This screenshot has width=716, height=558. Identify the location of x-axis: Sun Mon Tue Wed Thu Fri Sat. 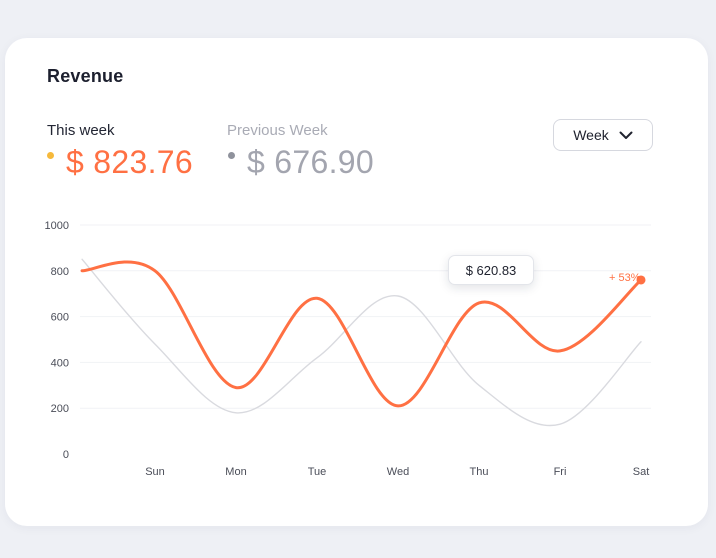
(397, 472).